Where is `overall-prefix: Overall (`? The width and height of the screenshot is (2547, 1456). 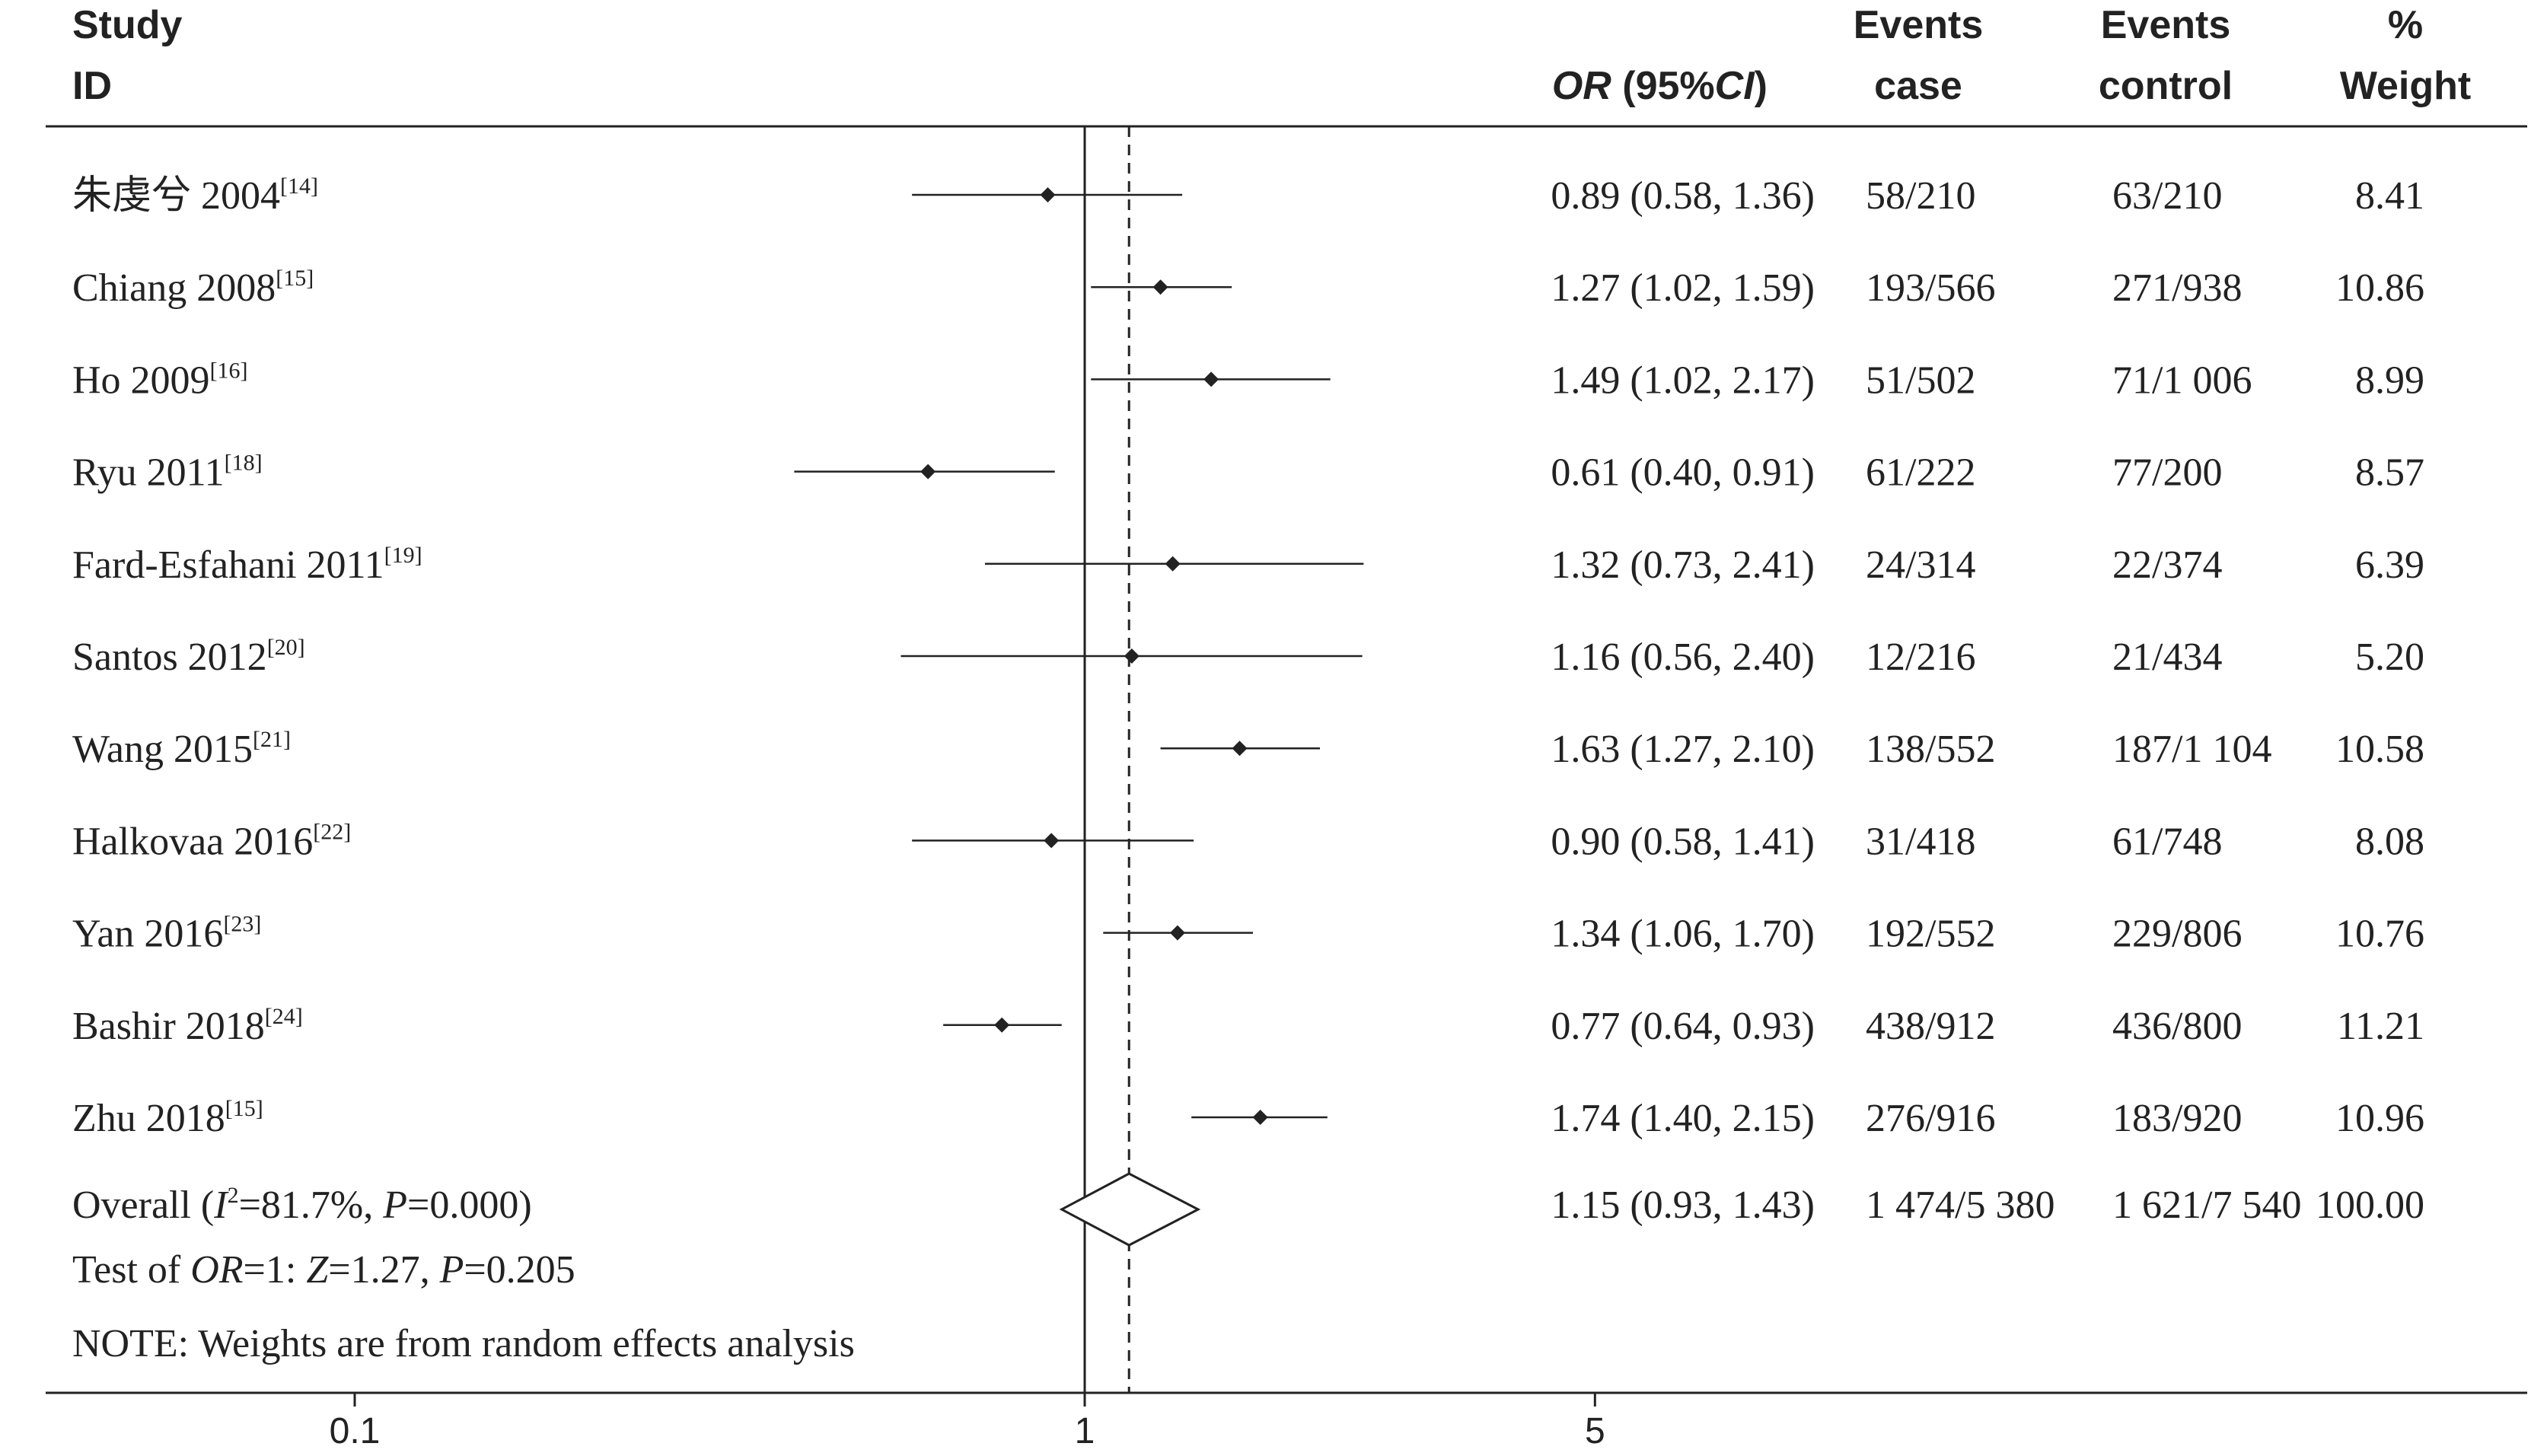
overall-prefix: Overall ( is located at coordinates (143, 1205).